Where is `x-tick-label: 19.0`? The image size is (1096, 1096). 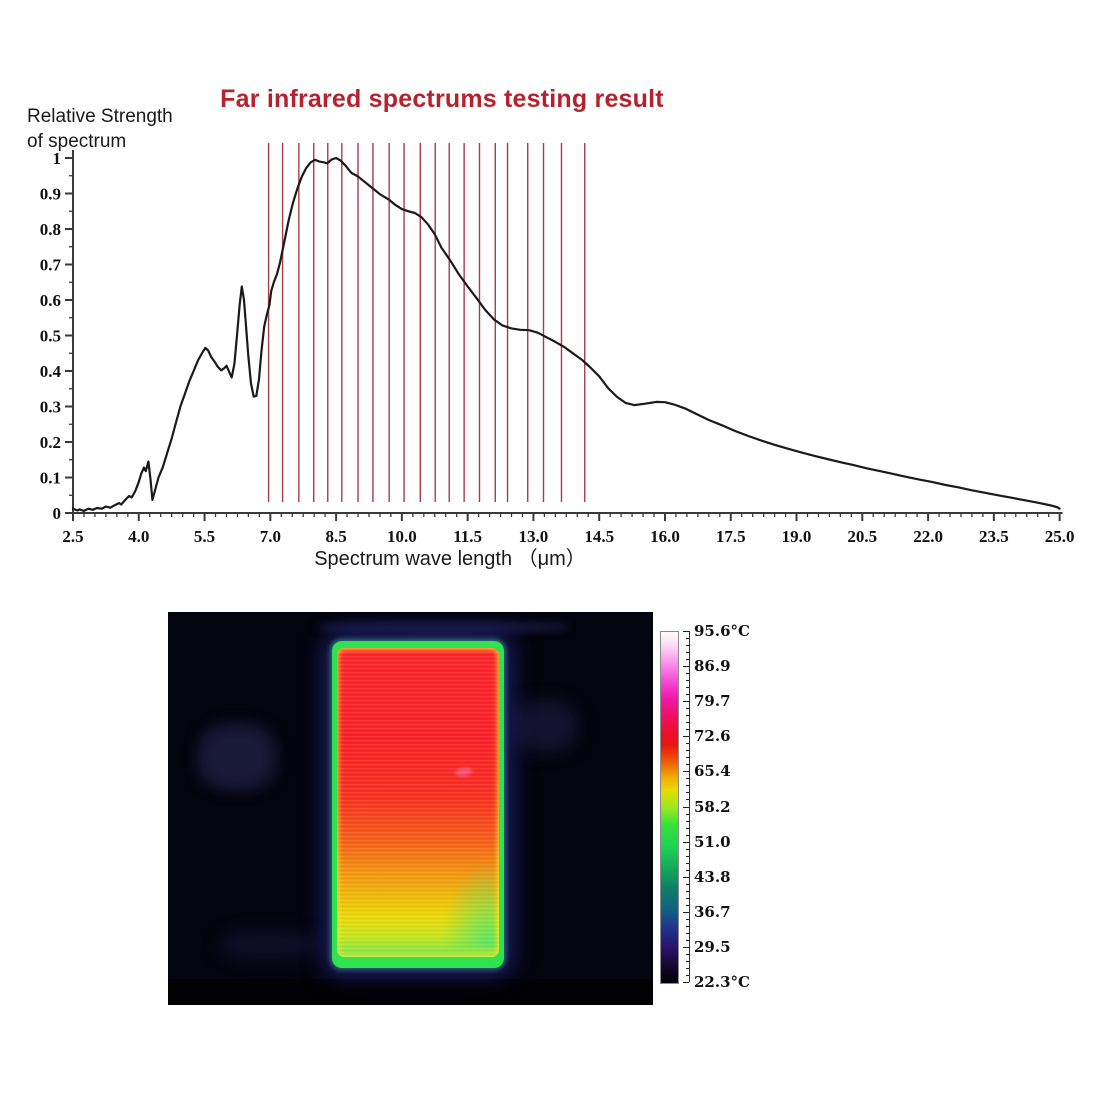 x-tick-label: 19.0 is located at coordinates (797, 536).